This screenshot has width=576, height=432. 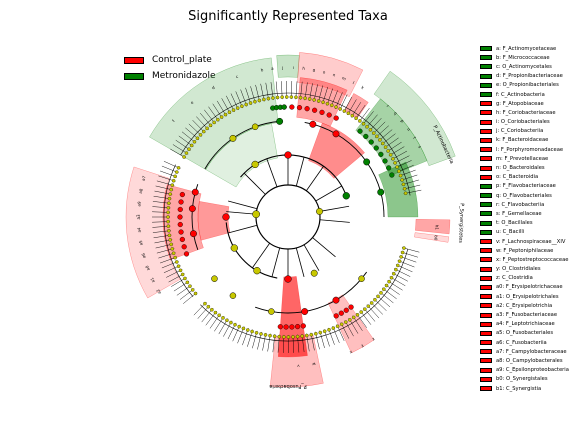 I want to click on taxa-legend-item: q: O_Flavobacteriales, so click(x=524, y=195).